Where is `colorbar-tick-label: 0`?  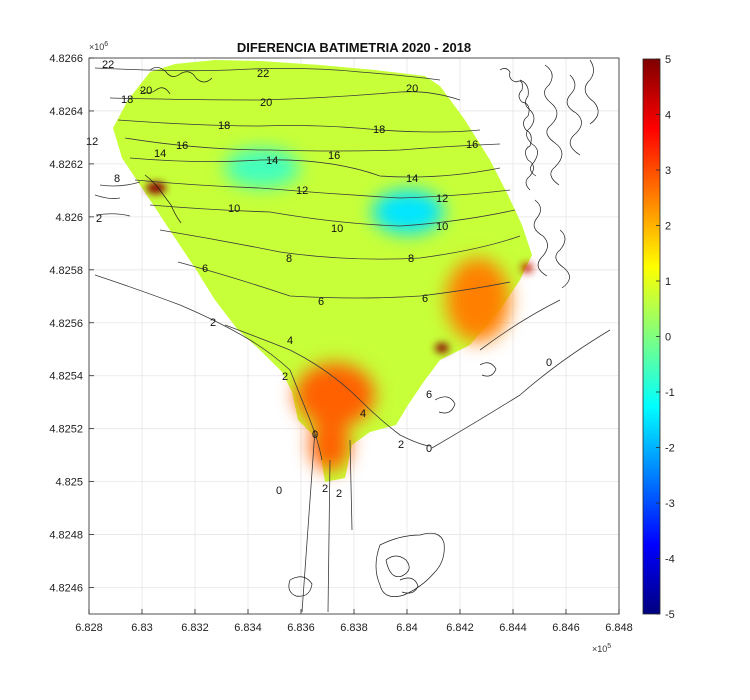 colorbar-tick-label: 0 is located at coordinates (668, 338).